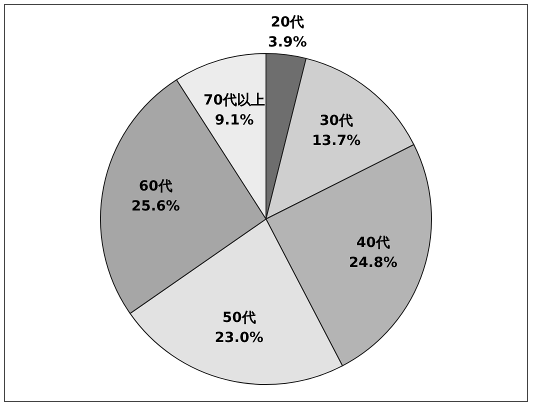 Image resolution: width=534 pixels, height=408 pixels. I want to click on data-label: 9.1%, so click(234, 120).